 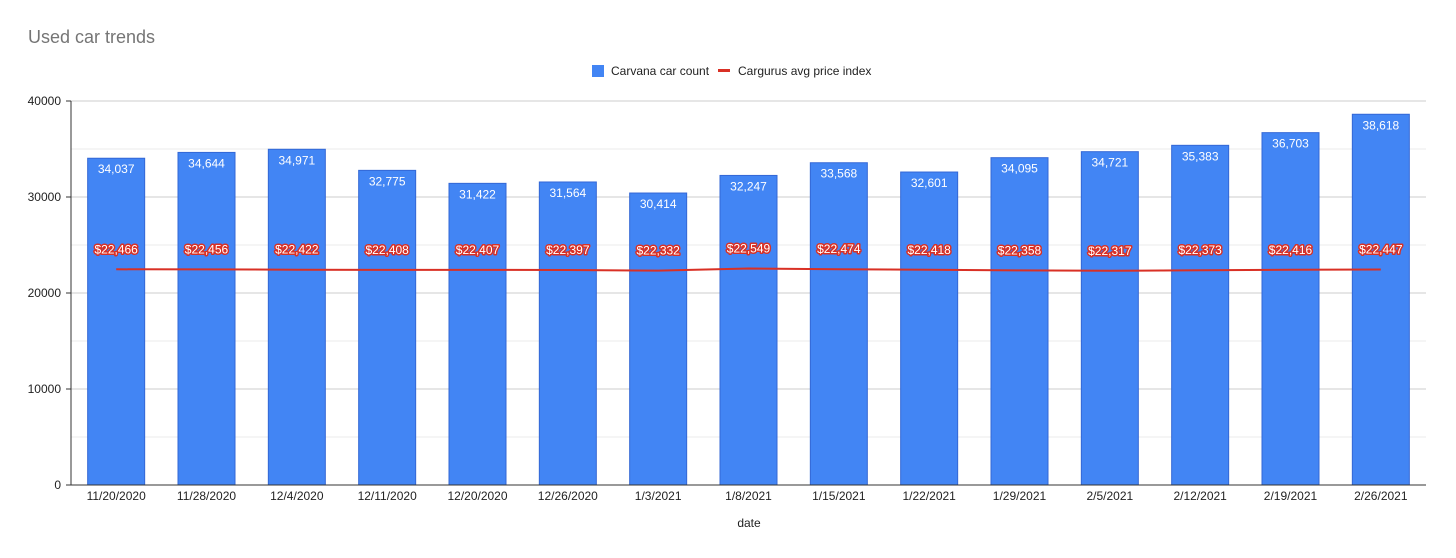 I want to click on line-value-label: $22,373, so click(x=1200, y=250).